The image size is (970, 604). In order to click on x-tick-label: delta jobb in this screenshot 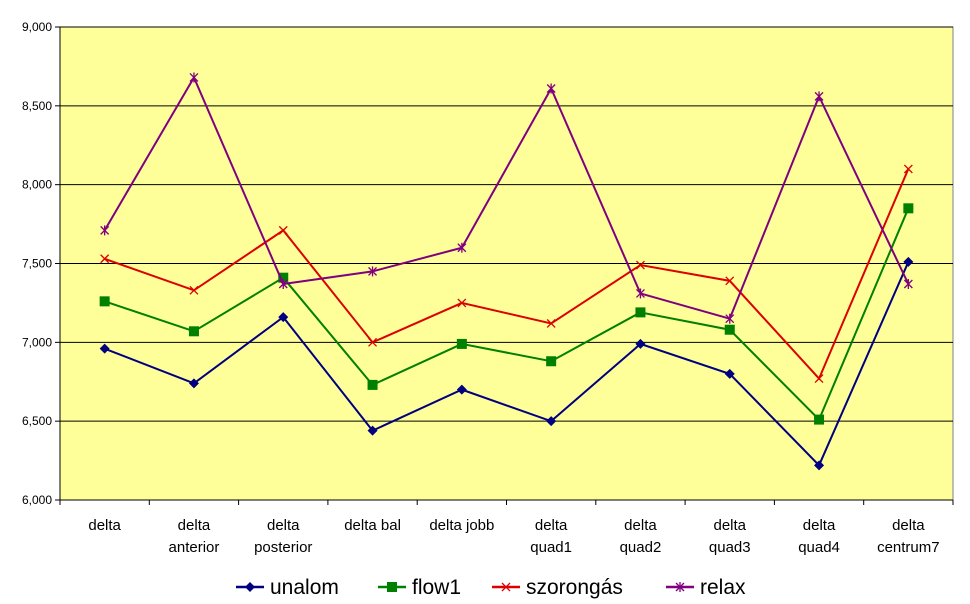, I will do `click(461, 525)`.